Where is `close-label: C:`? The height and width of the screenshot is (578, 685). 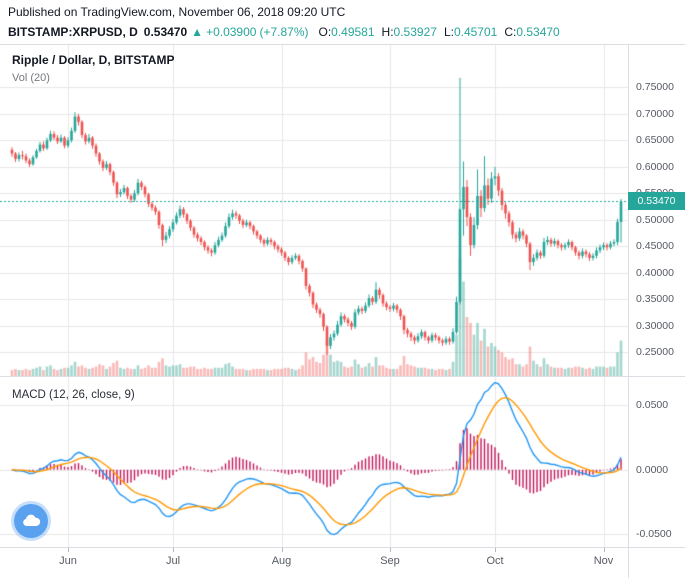 close-label: C: is located at coordinates (510, 32).